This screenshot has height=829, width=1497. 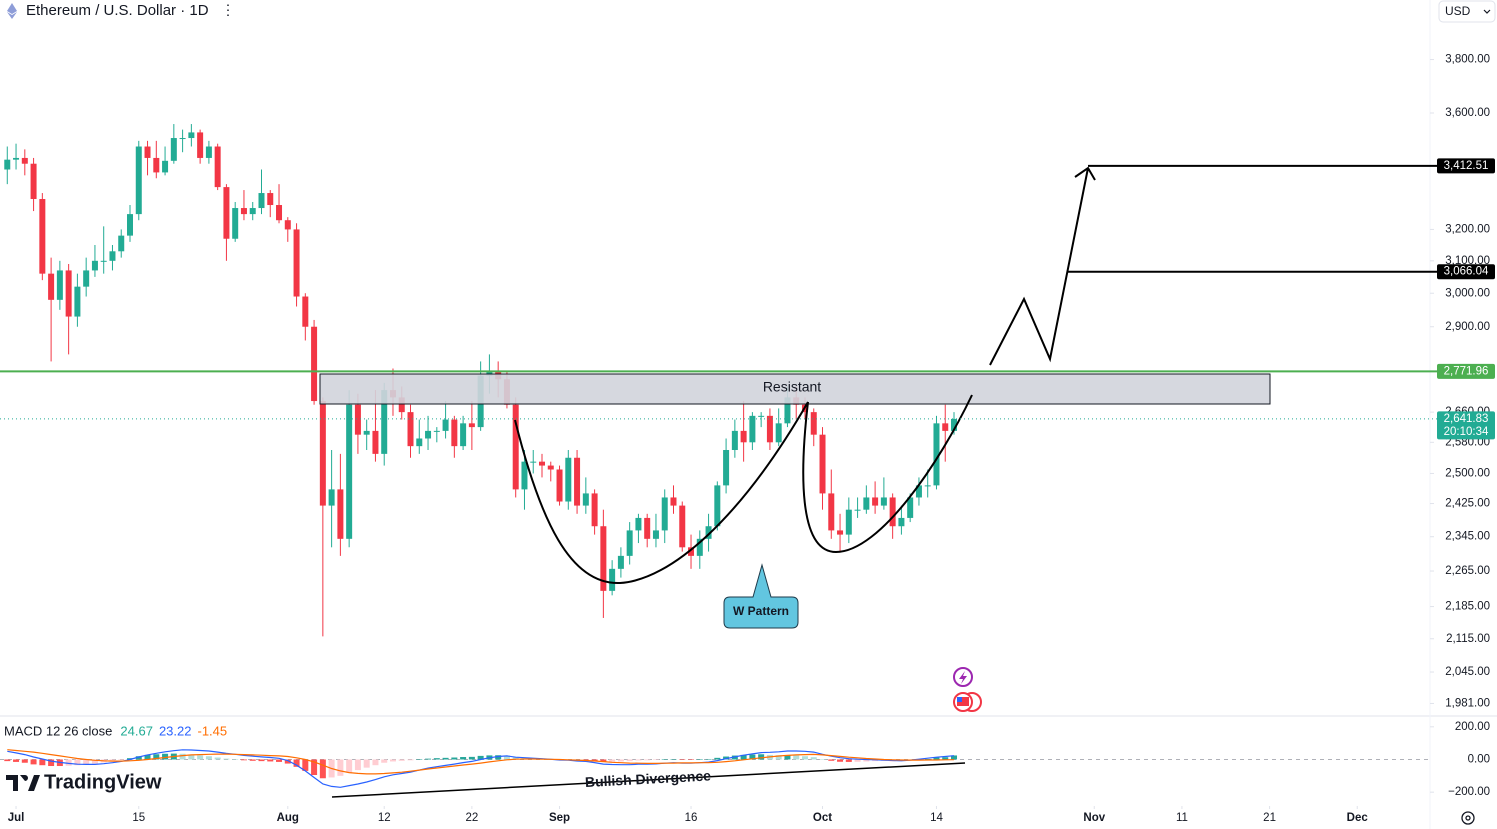 What do you see at coordinates (1467, 473) in the screenshot?
I see `y-tick-label: 2,500.00` at bounding box center [1467, 473].